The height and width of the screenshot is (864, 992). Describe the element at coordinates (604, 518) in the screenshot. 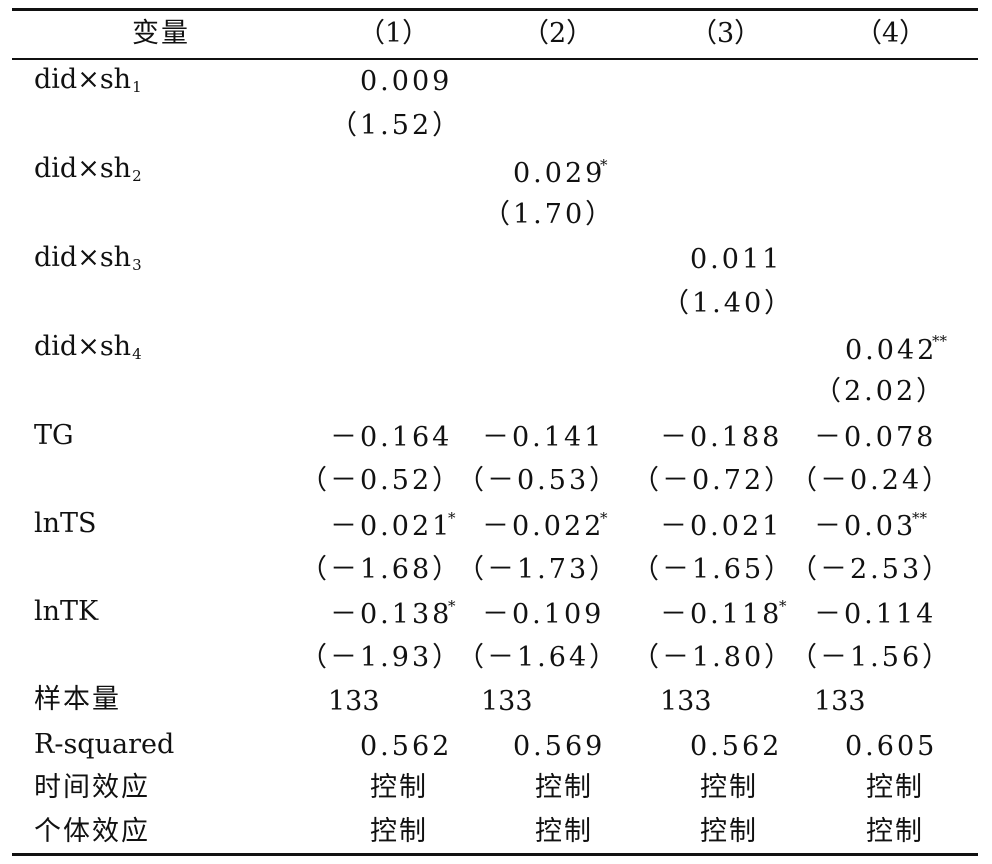

I see `lnts-star-2: *` at that location.